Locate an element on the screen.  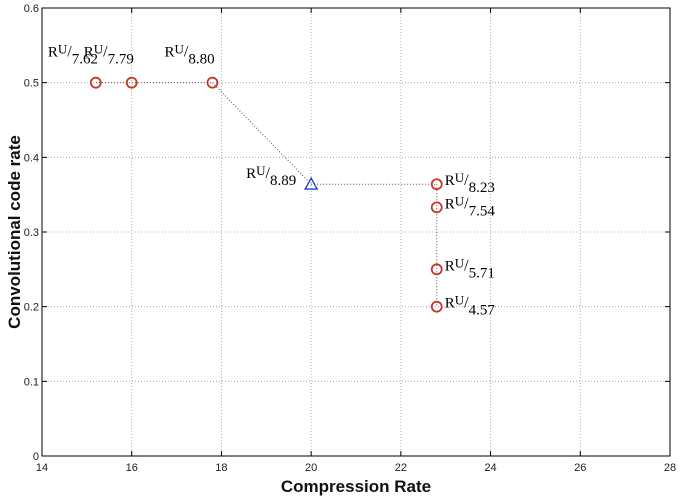
point-annotation: RU/4.57 is located at coordinates (470, 306).